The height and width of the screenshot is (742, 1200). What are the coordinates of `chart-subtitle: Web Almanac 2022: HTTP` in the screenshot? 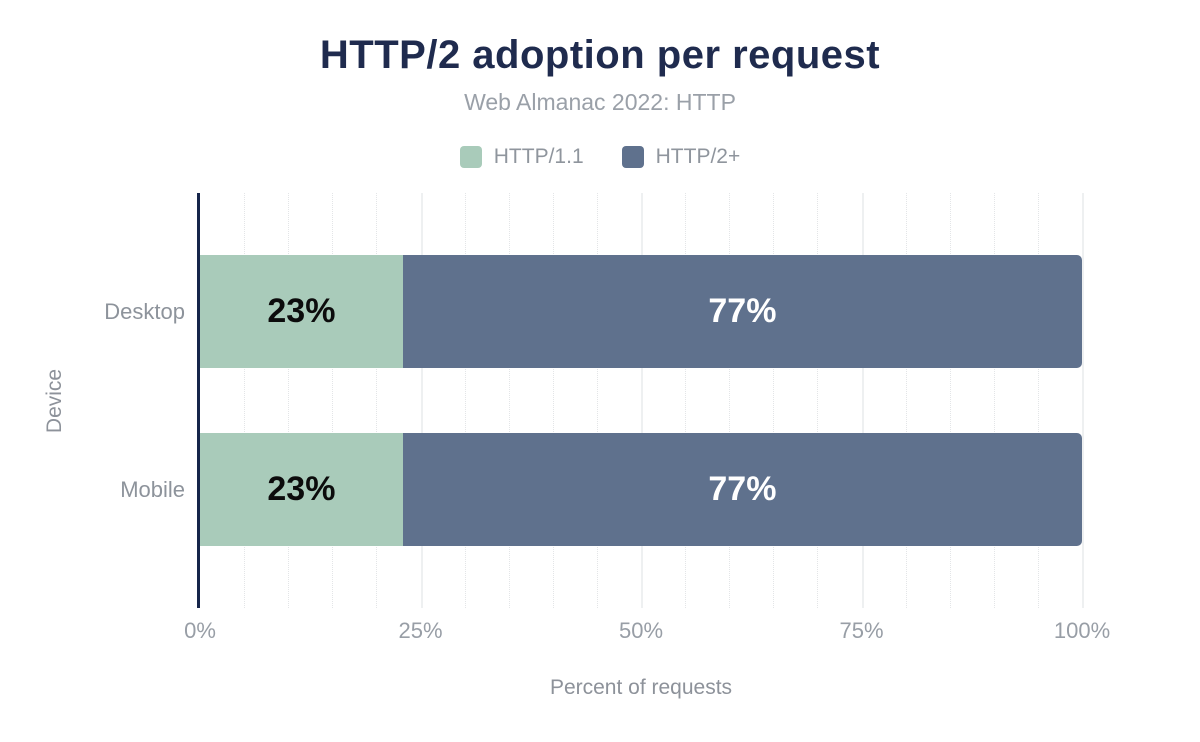 It's located at (600, 102).